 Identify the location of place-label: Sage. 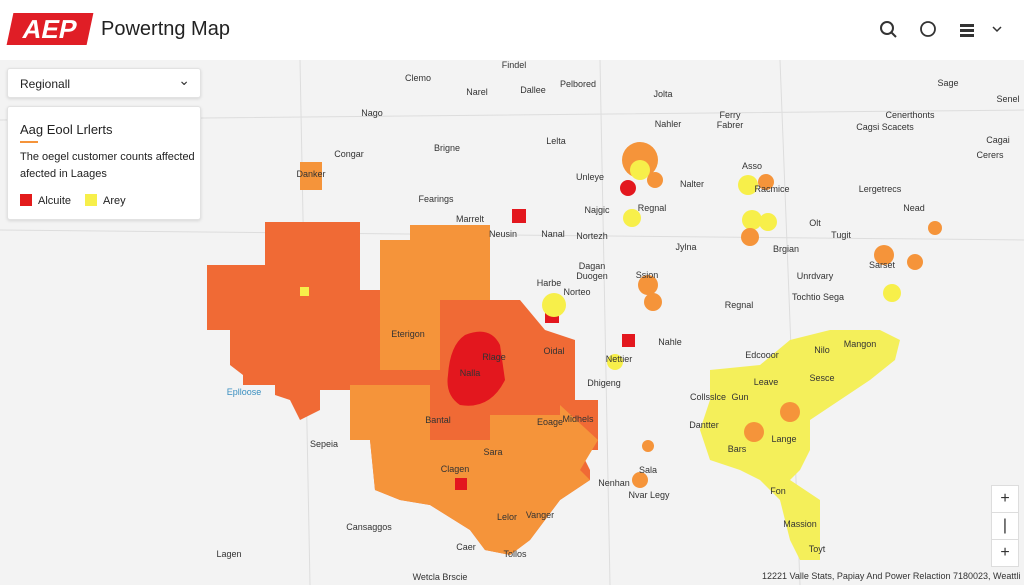
(947, 83).